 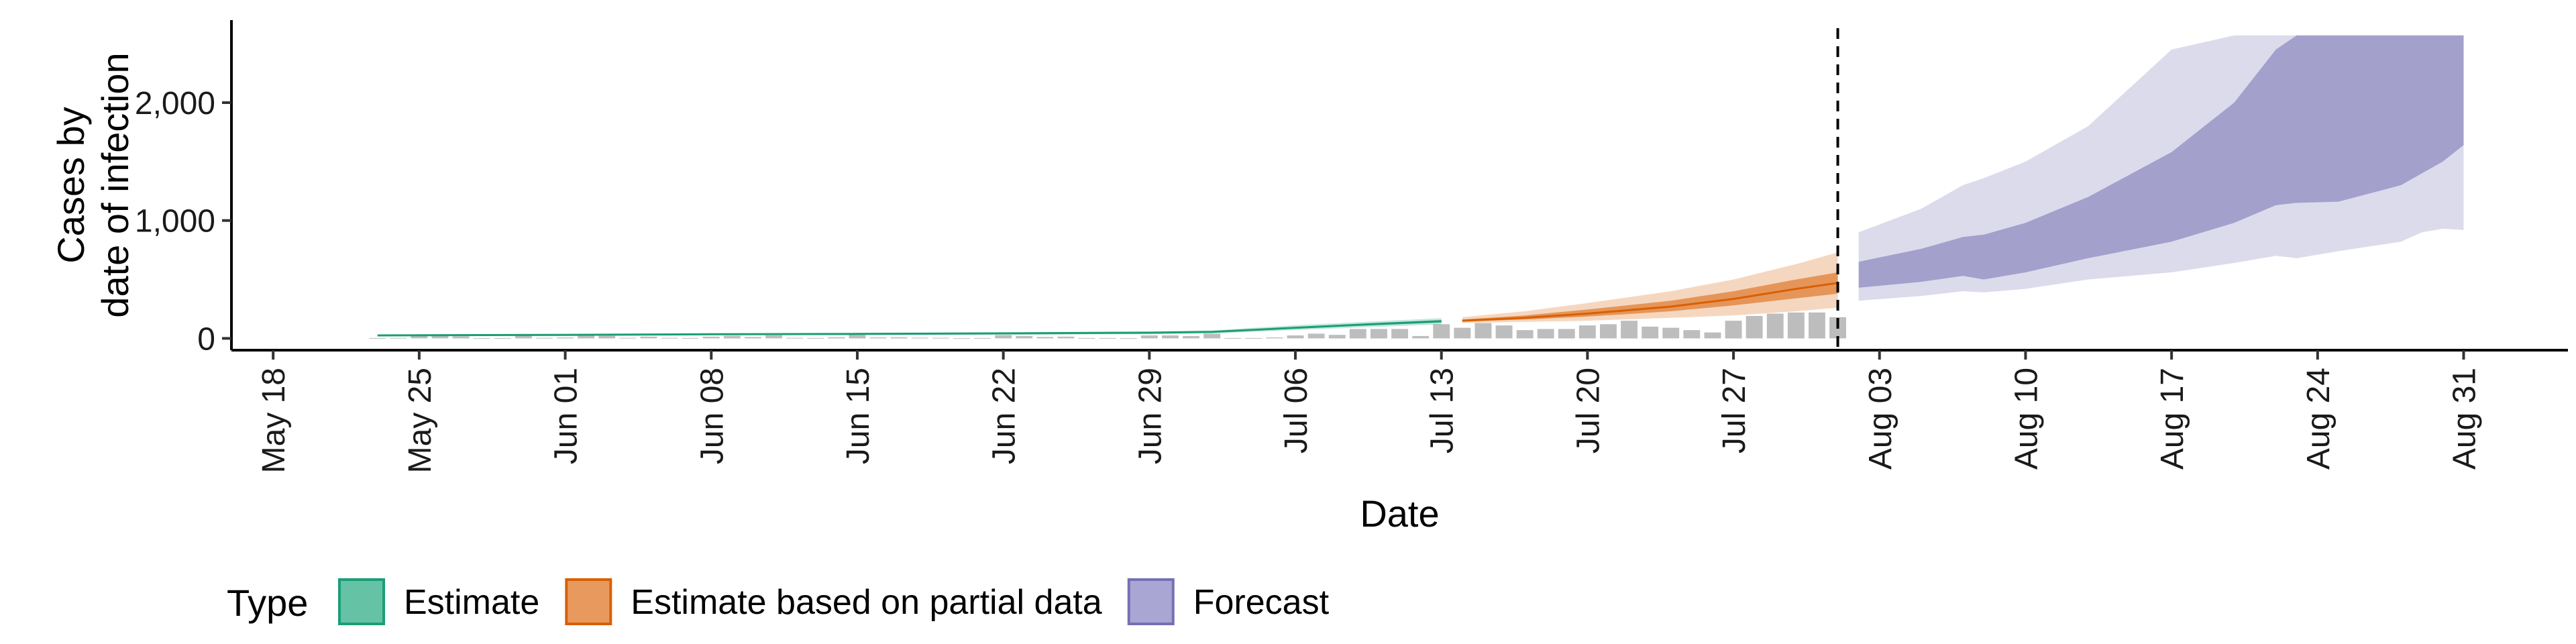 What do you see at coordinates (909, 328) in the screenshot?
I see `estimate-median-line` at bounding box center [909, 328].